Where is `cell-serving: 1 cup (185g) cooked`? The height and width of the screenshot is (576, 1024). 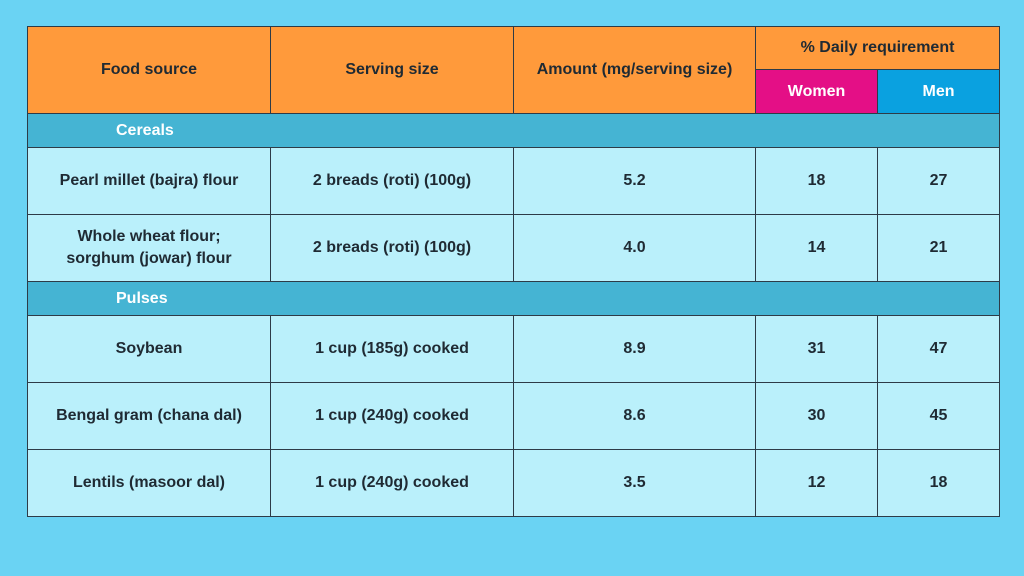
cell-serving: 1 cup (185g) cooked is located at coordinates (392, 349).